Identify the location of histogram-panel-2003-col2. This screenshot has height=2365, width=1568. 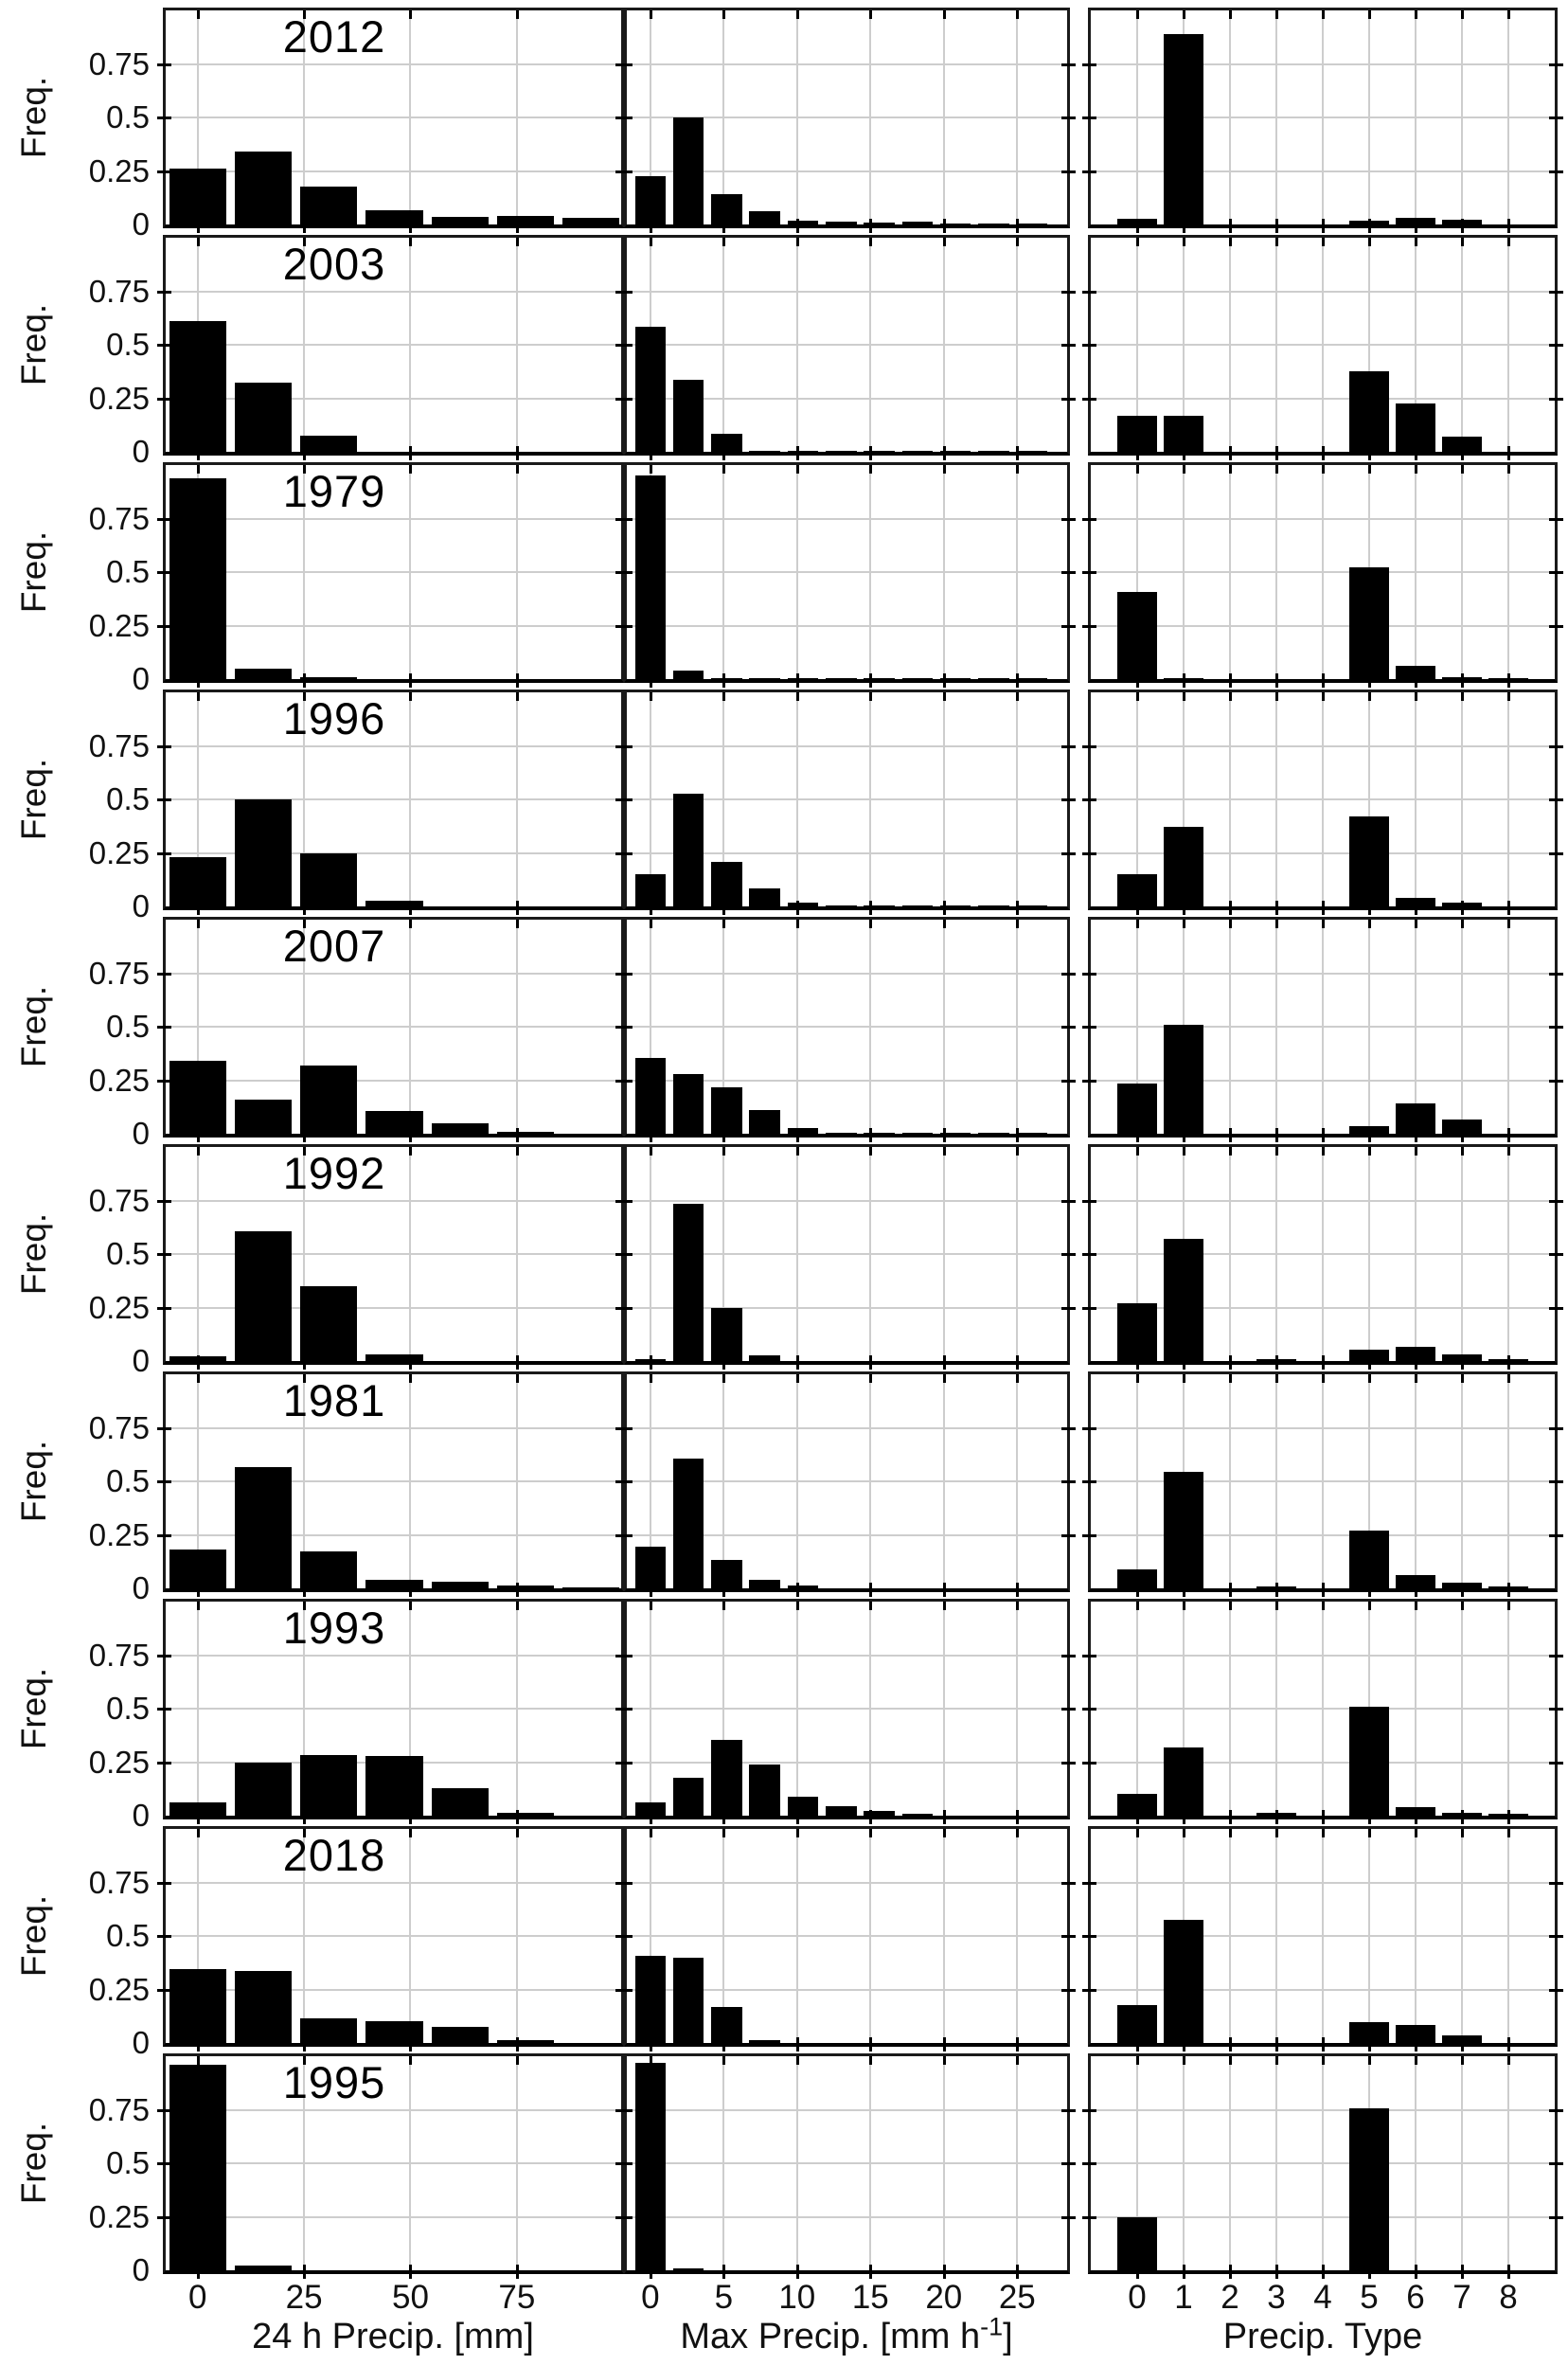
(847, 348).